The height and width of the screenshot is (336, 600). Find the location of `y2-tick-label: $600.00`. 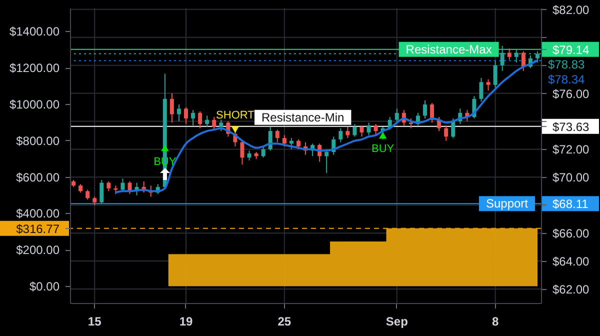

y2-tick-label: $600.00 is located at coordinates (38, 177).